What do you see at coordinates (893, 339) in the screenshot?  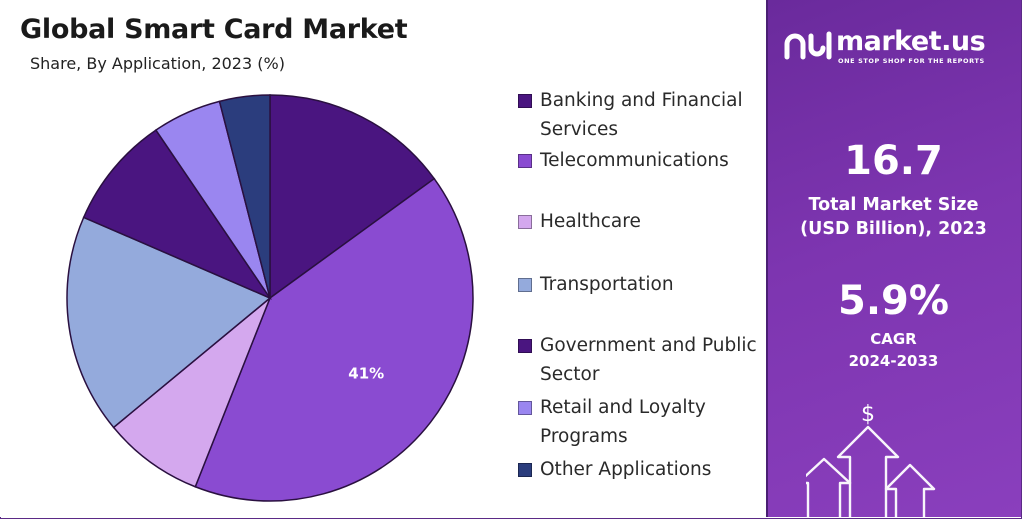 I see `cagr-label-line1: CAGR` at bounding box center [893, 339].